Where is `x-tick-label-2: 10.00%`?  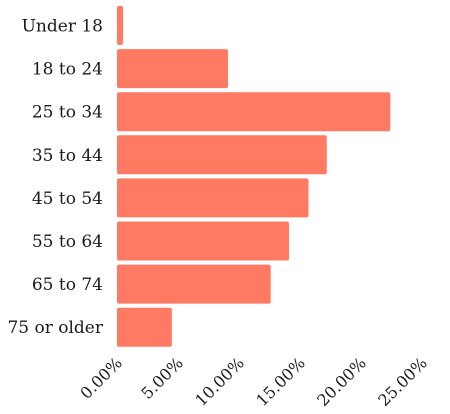 x-tick-label-2: 10.00% is located at coordinates (219, 381).